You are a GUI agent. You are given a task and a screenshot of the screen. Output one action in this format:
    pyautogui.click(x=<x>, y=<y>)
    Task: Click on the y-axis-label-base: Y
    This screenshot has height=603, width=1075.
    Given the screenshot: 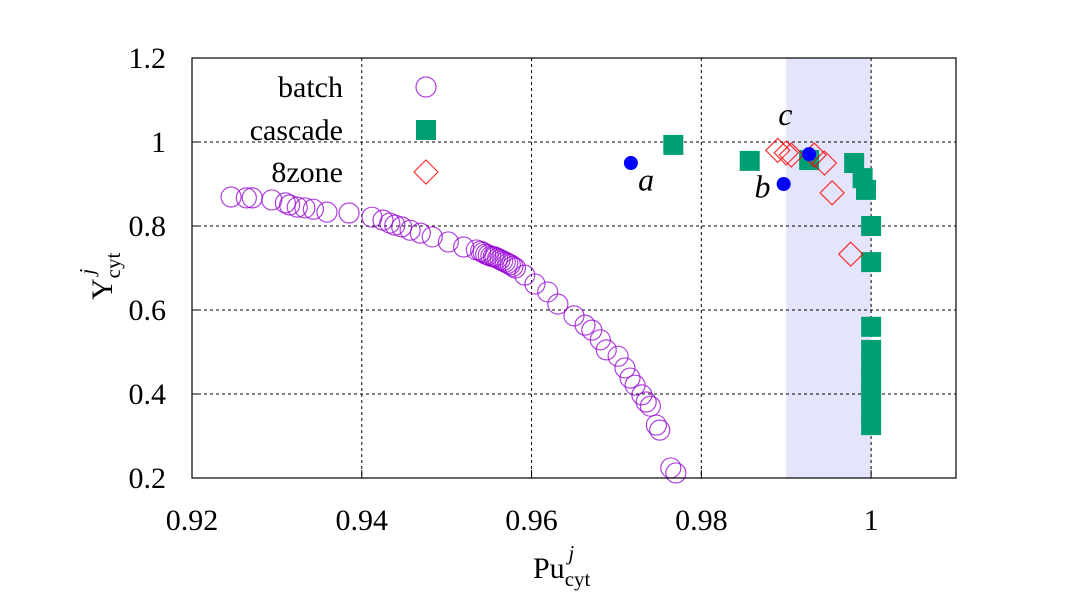 What is the action you would take?
    pyautogui.click(x=102, y=289)
    